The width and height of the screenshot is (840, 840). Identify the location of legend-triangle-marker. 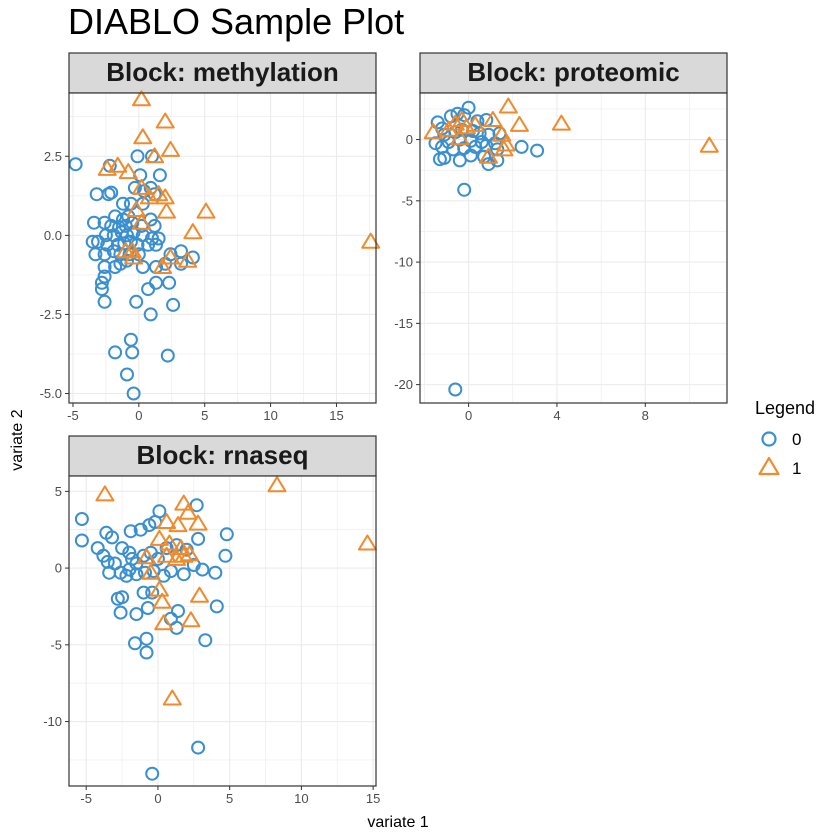
(769, 466).